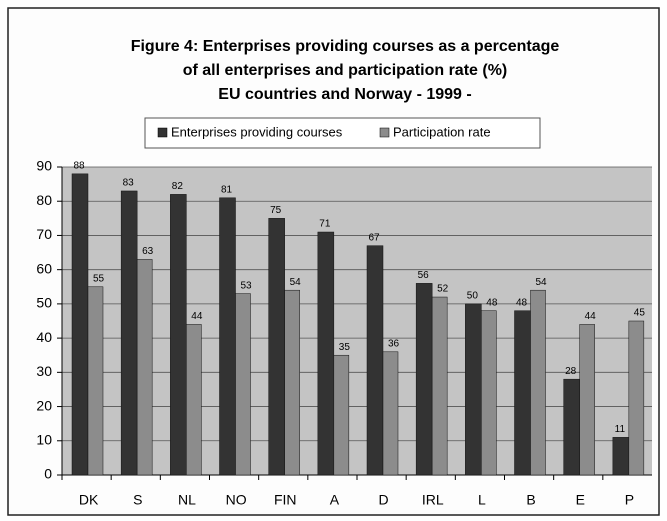 This screenshot has width=667, height=521. Describe the element at coordinates (345, 347) in the screenshot. I see `value-label: 35` at that location.